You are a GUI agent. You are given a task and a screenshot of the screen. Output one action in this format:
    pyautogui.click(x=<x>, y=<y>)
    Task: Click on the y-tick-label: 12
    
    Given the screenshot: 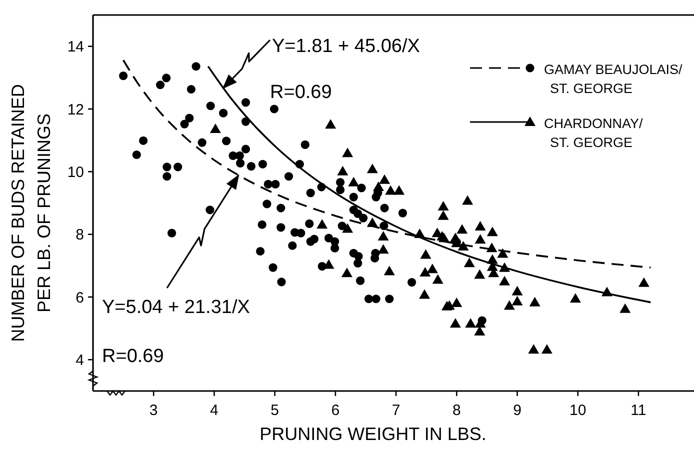 What is the action you would take?
    pyautogui.click(x=75, y=109)
    